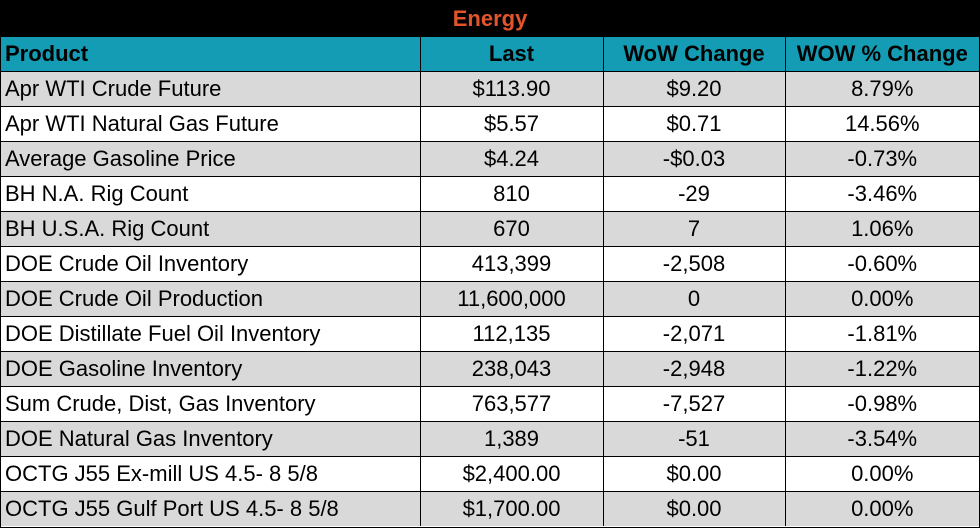 The width and height of the screenshot is (980, 528). Describe the element at coordinates (694, 334) in the screenshot. I see `cell-wow-change: -2,071` at that location.